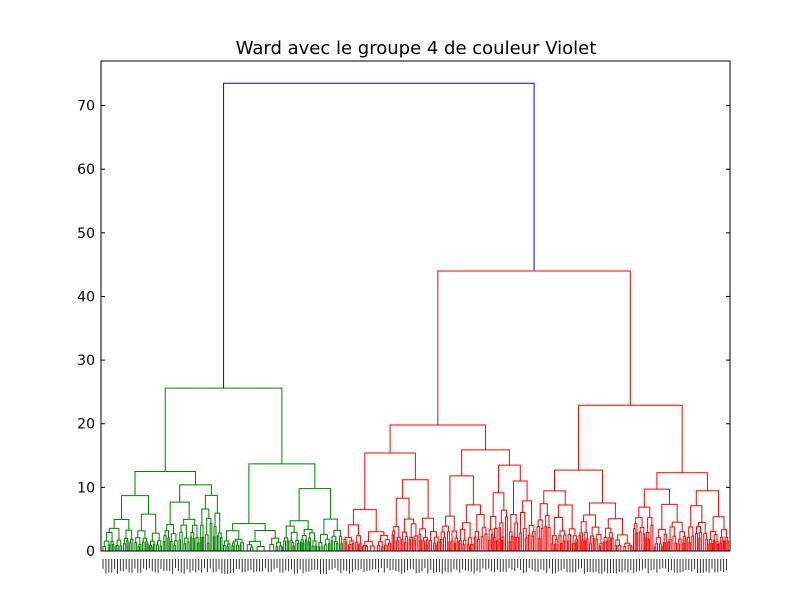 The image size is (812, 612). Describe the element at coordinates (86, 234) in the screenshot. I see `y-tick-label: 50` at that location.